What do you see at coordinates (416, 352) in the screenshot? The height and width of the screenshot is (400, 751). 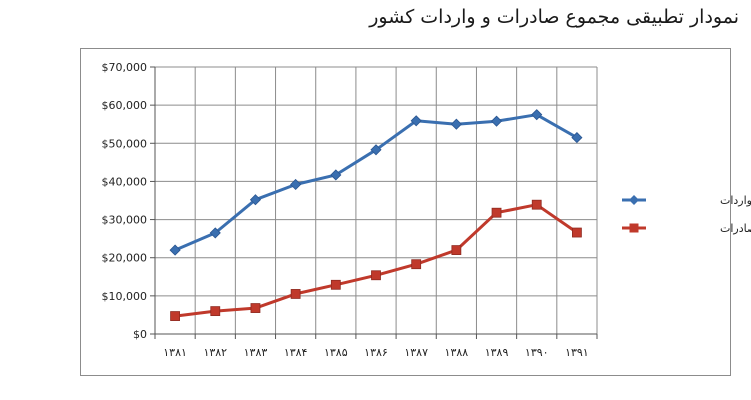 I see `x-tick-label: ۱۳۸۷` at bounding box center [416, 352].